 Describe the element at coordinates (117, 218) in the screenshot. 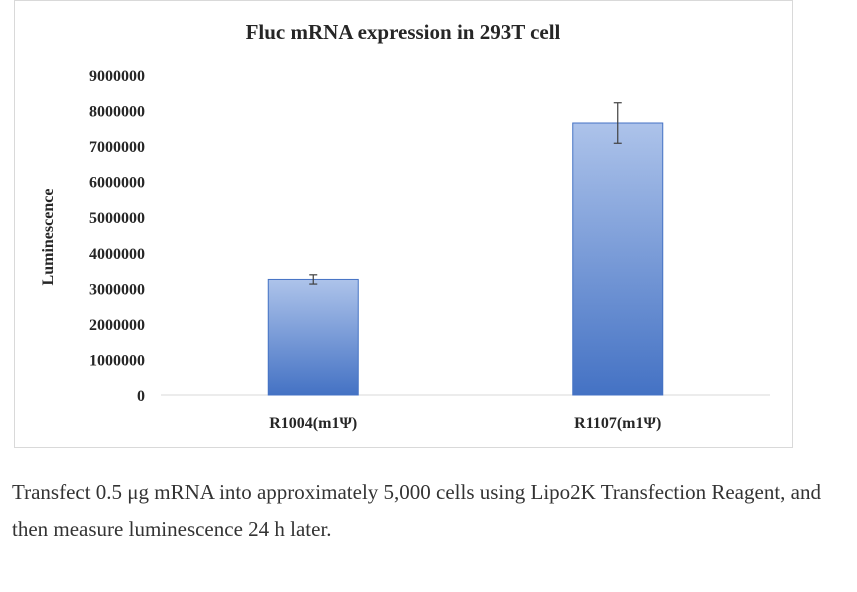

I see `y-tick-label: 5000000` at that location.